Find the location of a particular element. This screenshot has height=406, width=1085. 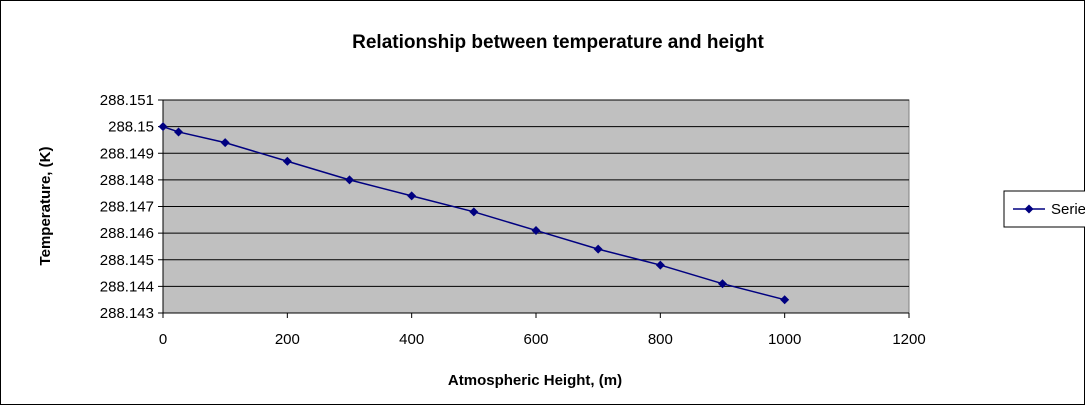

x-tick-label: 400 is located at coordinates (411, 339).